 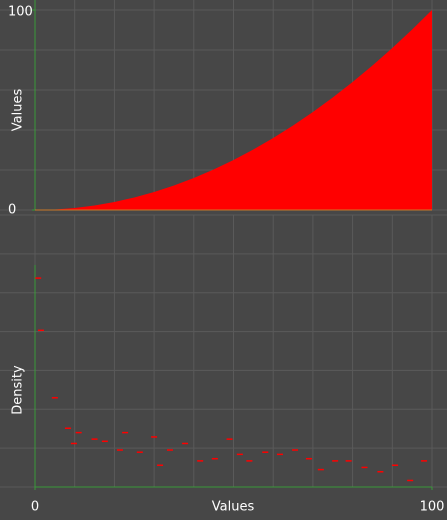 I want to click on y-tick-label: 0, so click(x=12, y=210).